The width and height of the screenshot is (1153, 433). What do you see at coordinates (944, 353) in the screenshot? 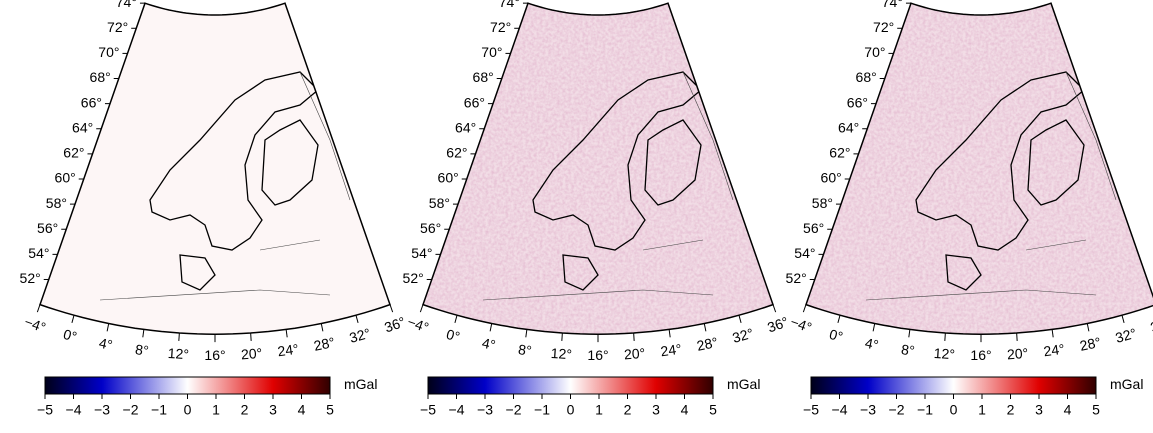
I see `lon-label: 12°` at bounding box center [944, 353].